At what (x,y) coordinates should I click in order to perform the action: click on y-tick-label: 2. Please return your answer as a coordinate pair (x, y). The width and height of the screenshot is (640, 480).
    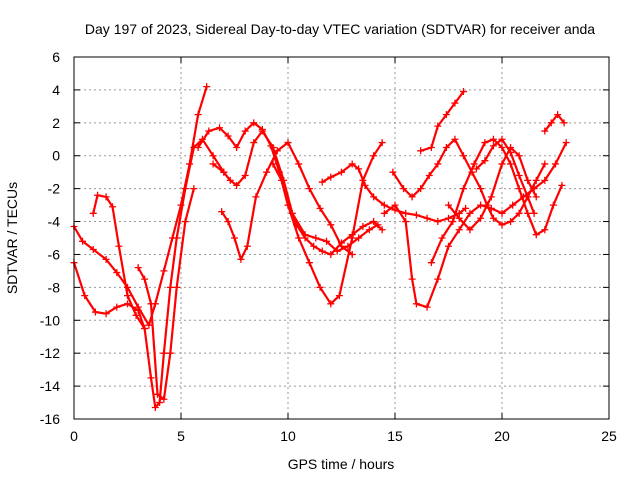
    Looking at the image, I should click on (56, 123).